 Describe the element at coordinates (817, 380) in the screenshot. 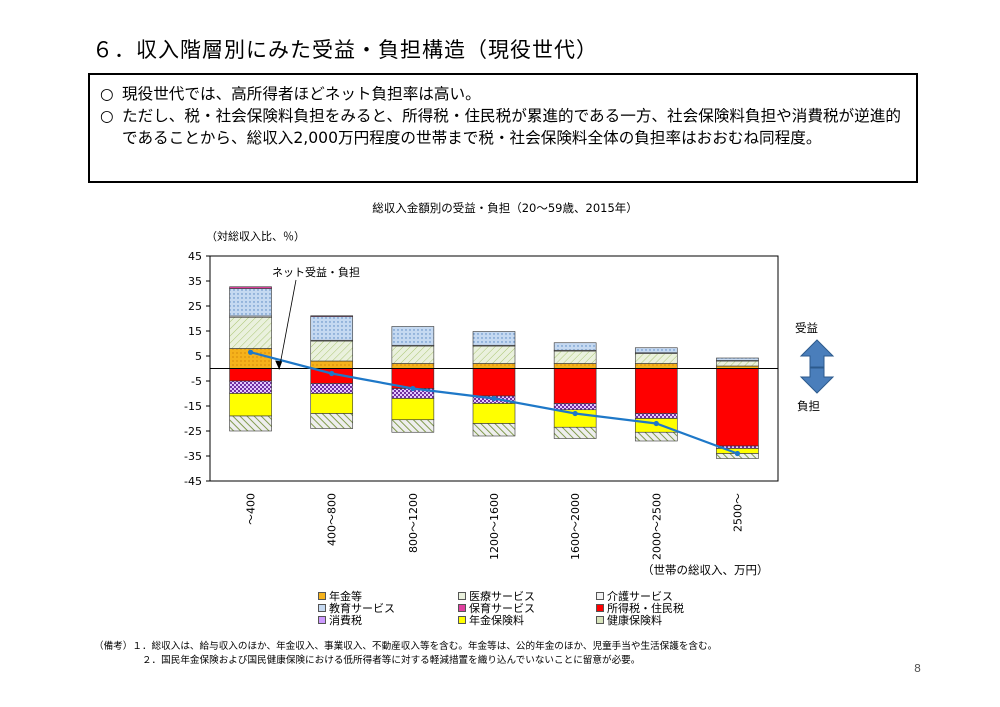

I see `burden-arrow` at that location.